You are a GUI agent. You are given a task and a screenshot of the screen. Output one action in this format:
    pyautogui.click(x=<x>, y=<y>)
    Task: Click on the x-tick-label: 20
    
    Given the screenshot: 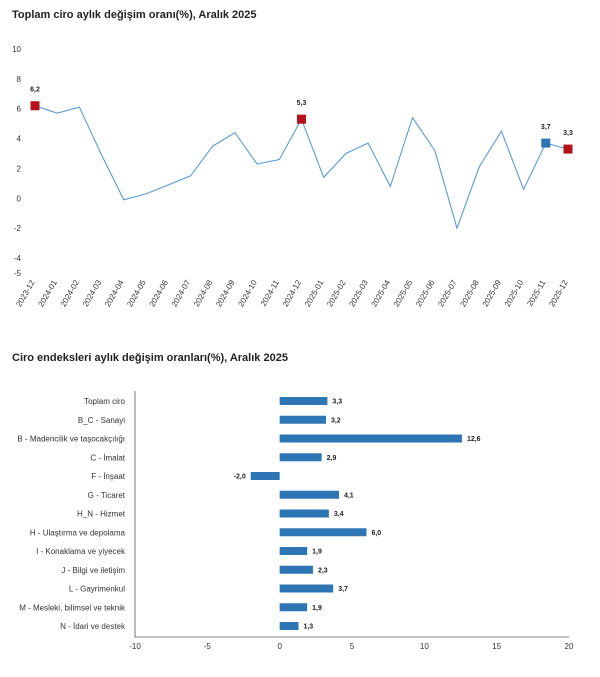 What is the action you would take?
    pyautogui.click(x=569, y=646)
    